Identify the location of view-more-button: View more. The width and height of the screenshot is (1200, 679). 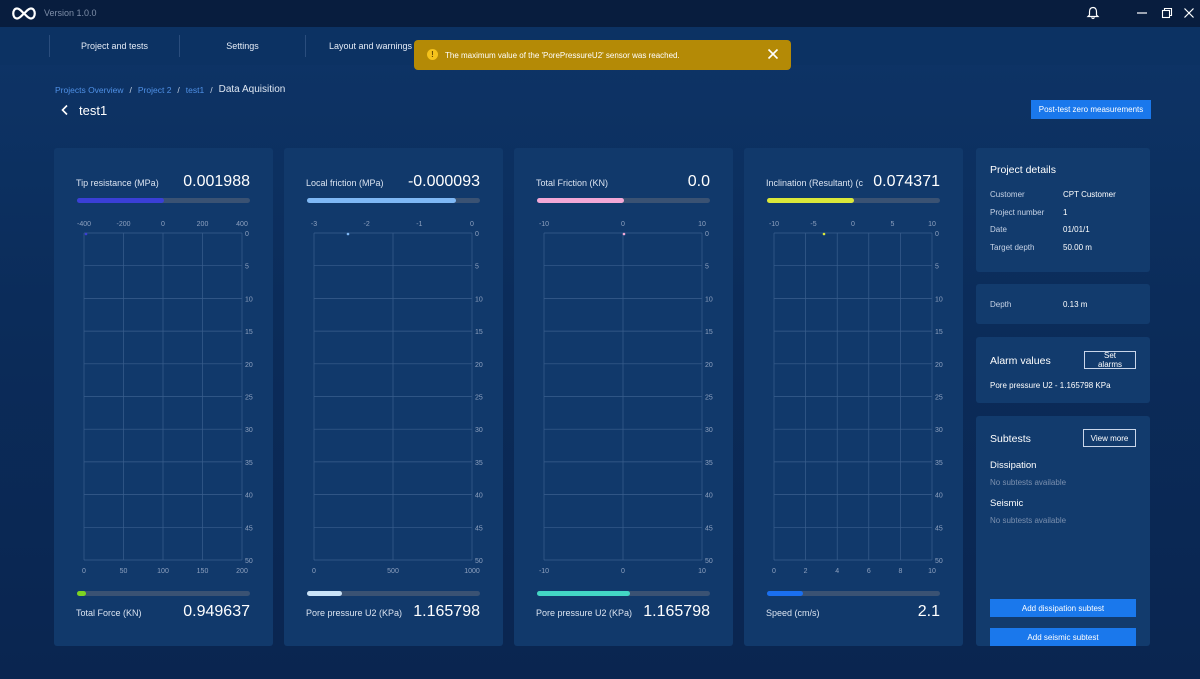
(1109, 438).